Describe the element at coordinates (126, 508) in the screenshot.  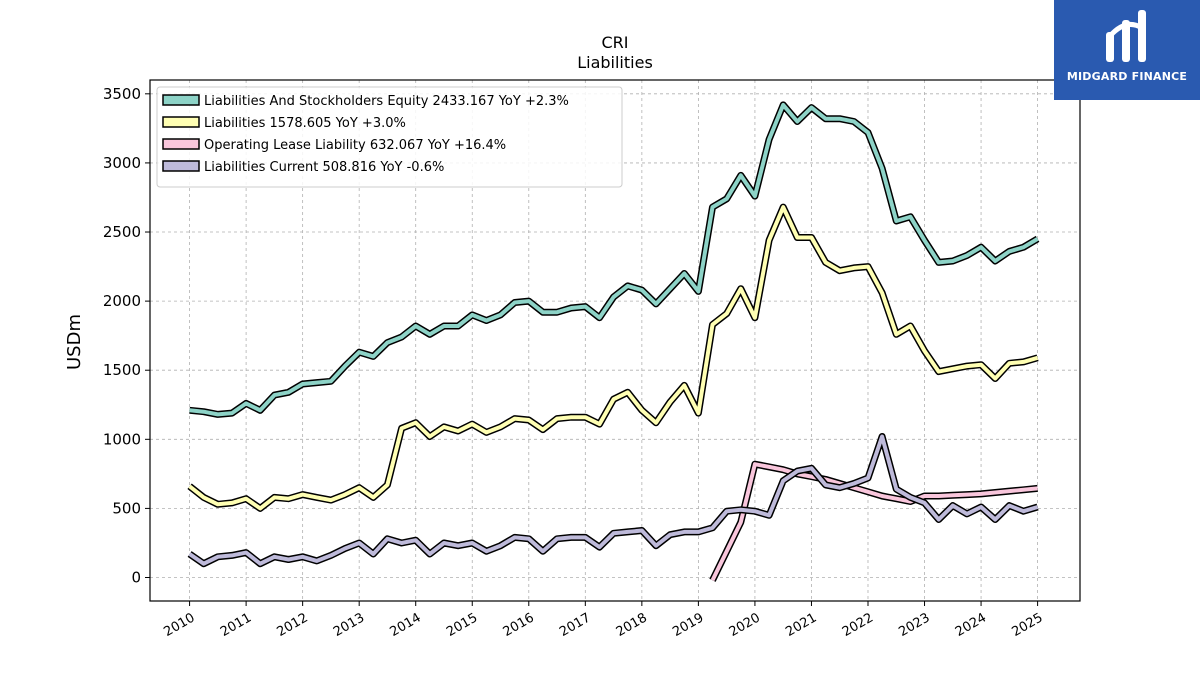
I see `y-tick-label: 500` at that location.